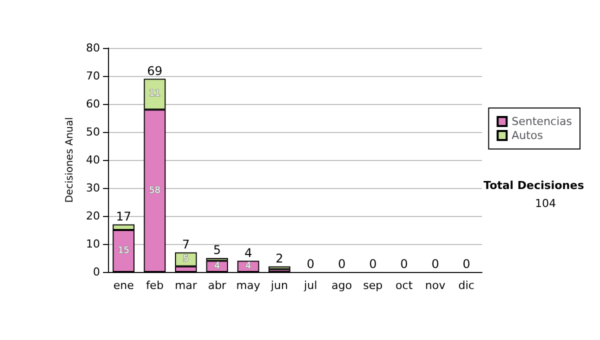 This screenshot has height=340, width=600. Describe the element at coordinates (93, 244) in the screenshot. I see `y-tick-label: 10` at that location.